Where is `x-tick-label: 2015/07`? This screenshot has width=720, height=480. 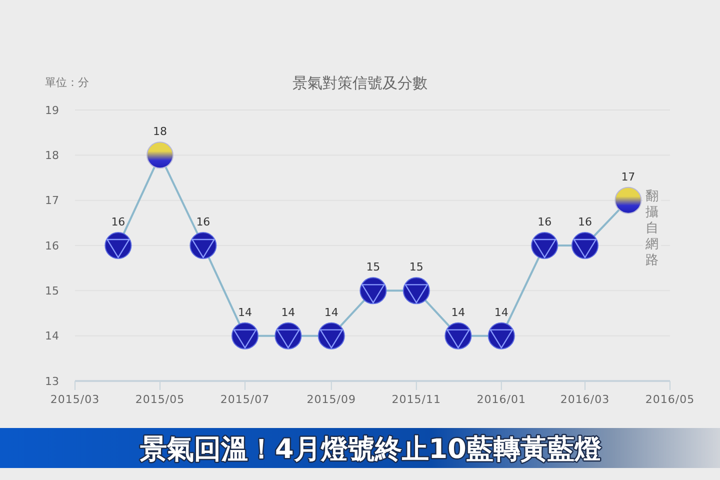
x-tick-label: 2015/07 is located at coordinates (245, 399).